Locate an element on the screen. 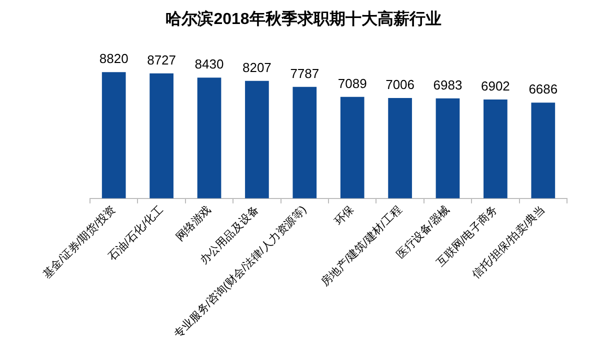  data-label: 8207 is located at coordinates (257, 67).